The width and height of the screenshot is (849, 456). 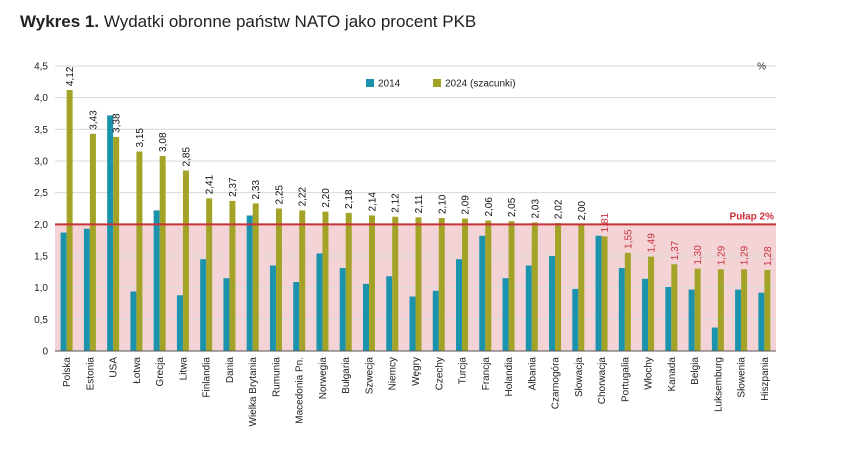 What do you see at coordinates (230, 370) in the screenshot?
I see `x-category-label: Dania` at bounding box center [230, 370].